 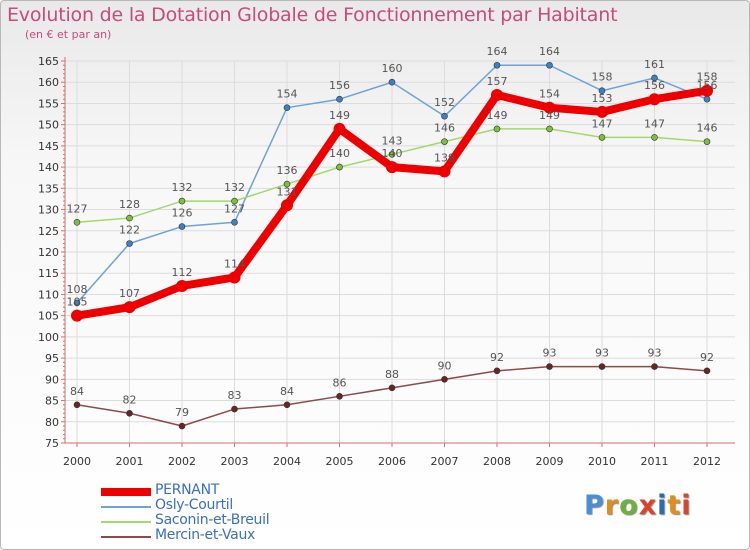 What do you see at coordinates (549, 115) in the screenshot?
I see `data-label-saconin-et-breuil: 149` at bounding box center [549, 115].